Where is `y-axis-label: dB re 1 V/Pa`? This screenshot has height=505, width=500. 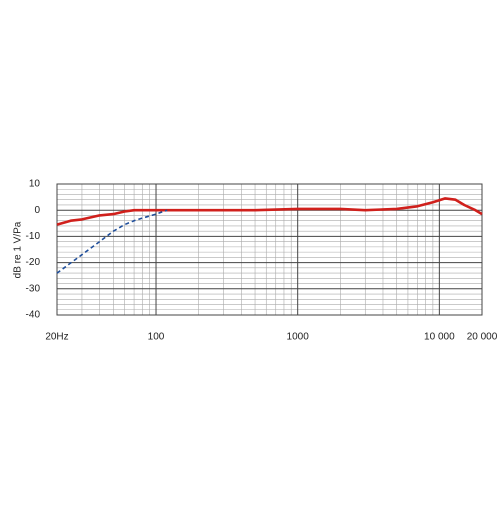
y-axis-label: dB re 1 V/Pa is located at coordinates (18, 249).